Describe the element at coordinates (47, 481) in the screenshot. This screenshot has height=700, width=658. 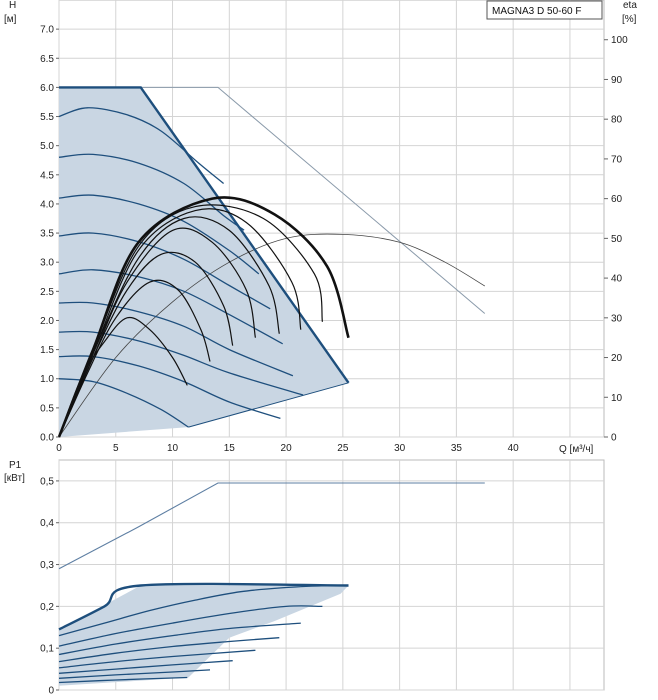
I see `power-y-tick-label: 0,5` at that location.